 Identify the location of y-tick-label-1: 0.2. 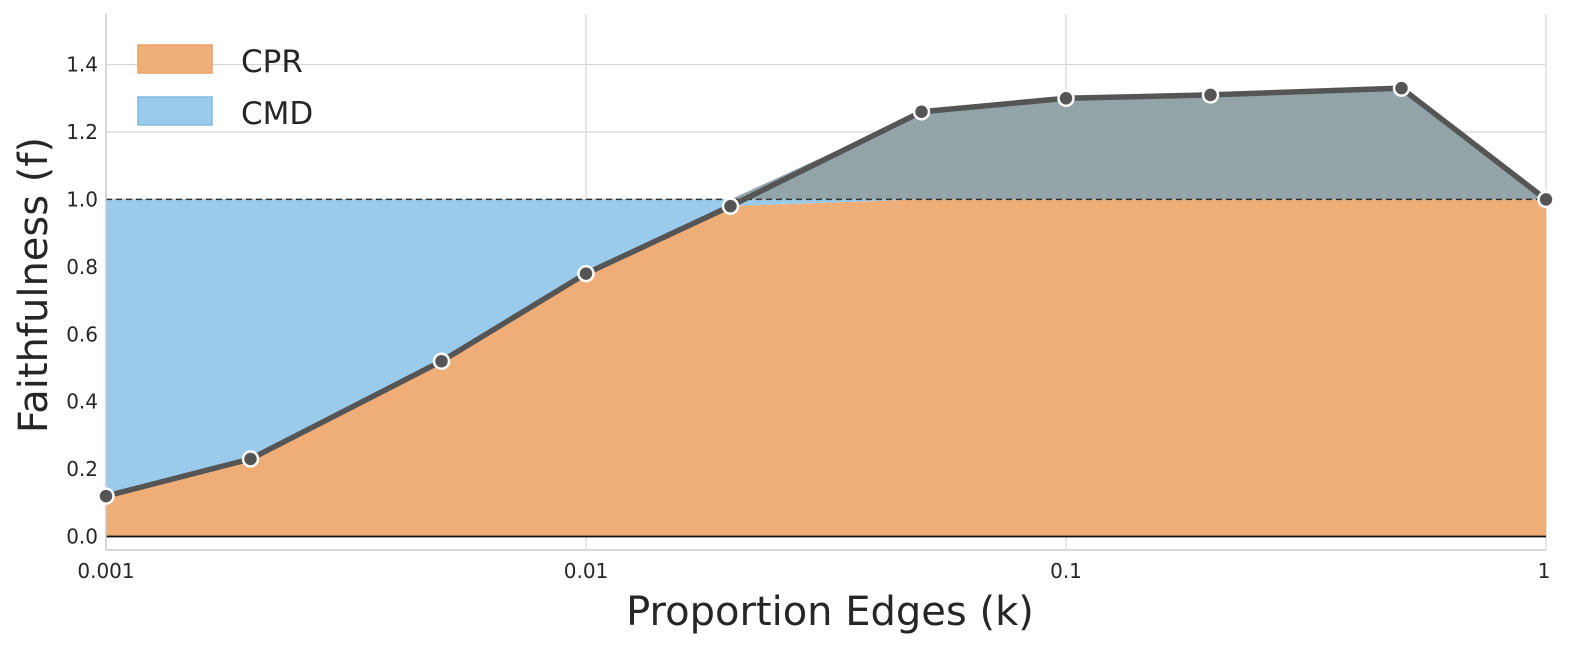
(82, 469).